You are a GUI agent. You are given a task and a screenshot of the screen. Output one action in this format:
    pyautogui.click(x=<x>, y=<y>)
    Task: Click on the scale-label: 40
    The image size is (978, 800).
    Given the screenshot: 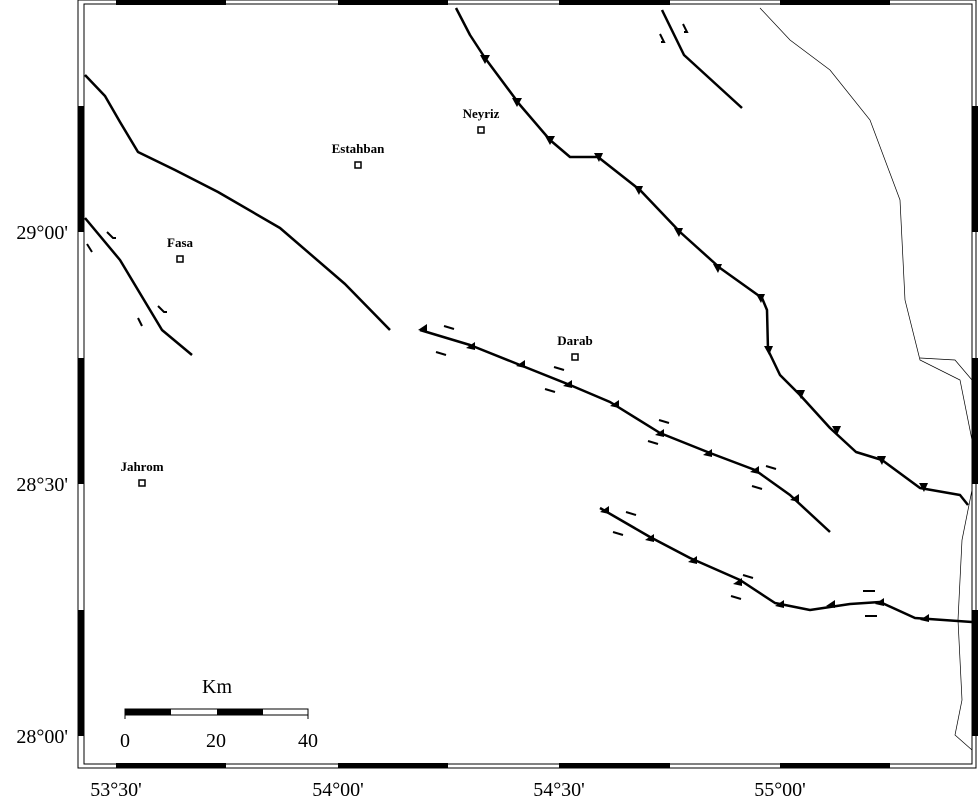 What is the action you would take?
    pyautogui.click(x=308, y=741)
    